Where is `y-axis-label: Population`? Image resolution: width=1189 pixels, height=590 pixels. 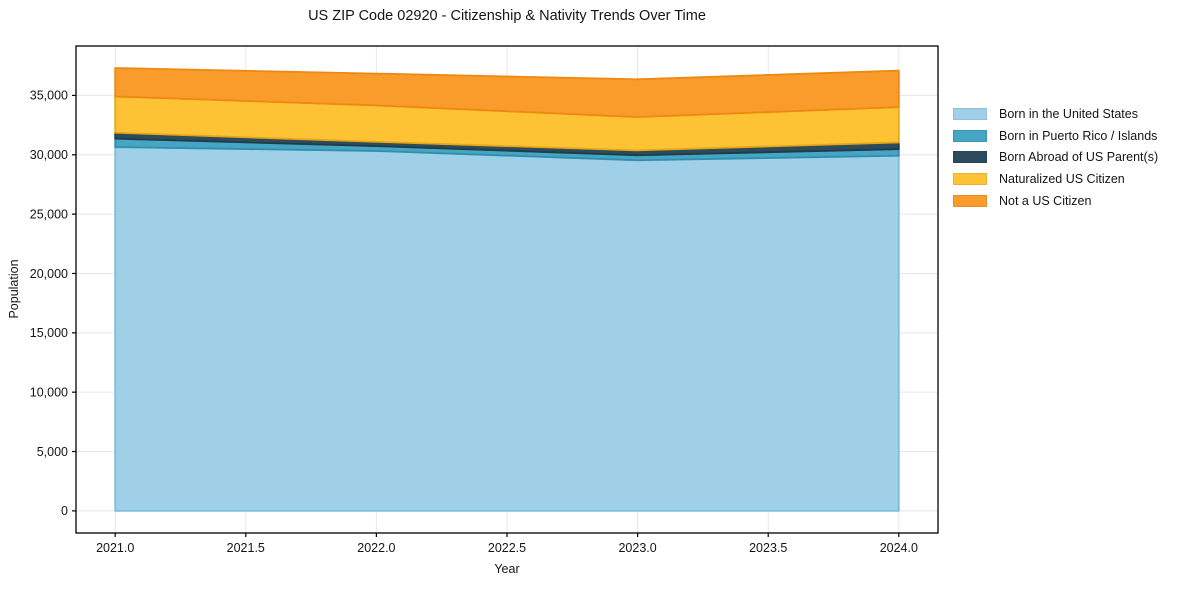
y-axis-label: Population is located at coordinates (14, 289).